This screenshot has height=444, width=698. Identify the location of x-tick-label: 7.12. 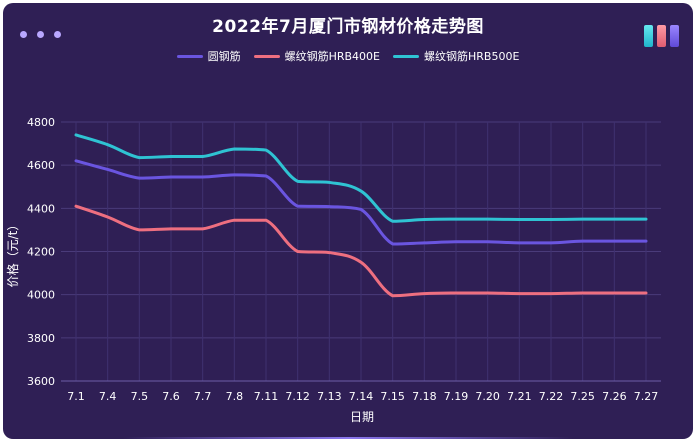
(297, 396).